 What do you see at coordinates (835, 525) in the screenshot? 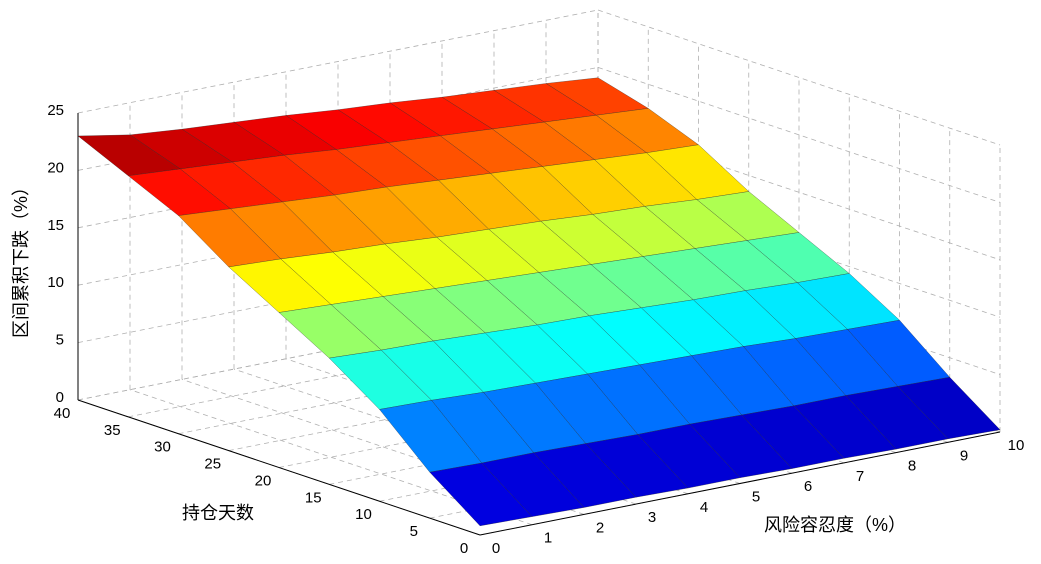
I see `x-axis-label: 风险容忍度（%）` at bounding box center [835, 525].